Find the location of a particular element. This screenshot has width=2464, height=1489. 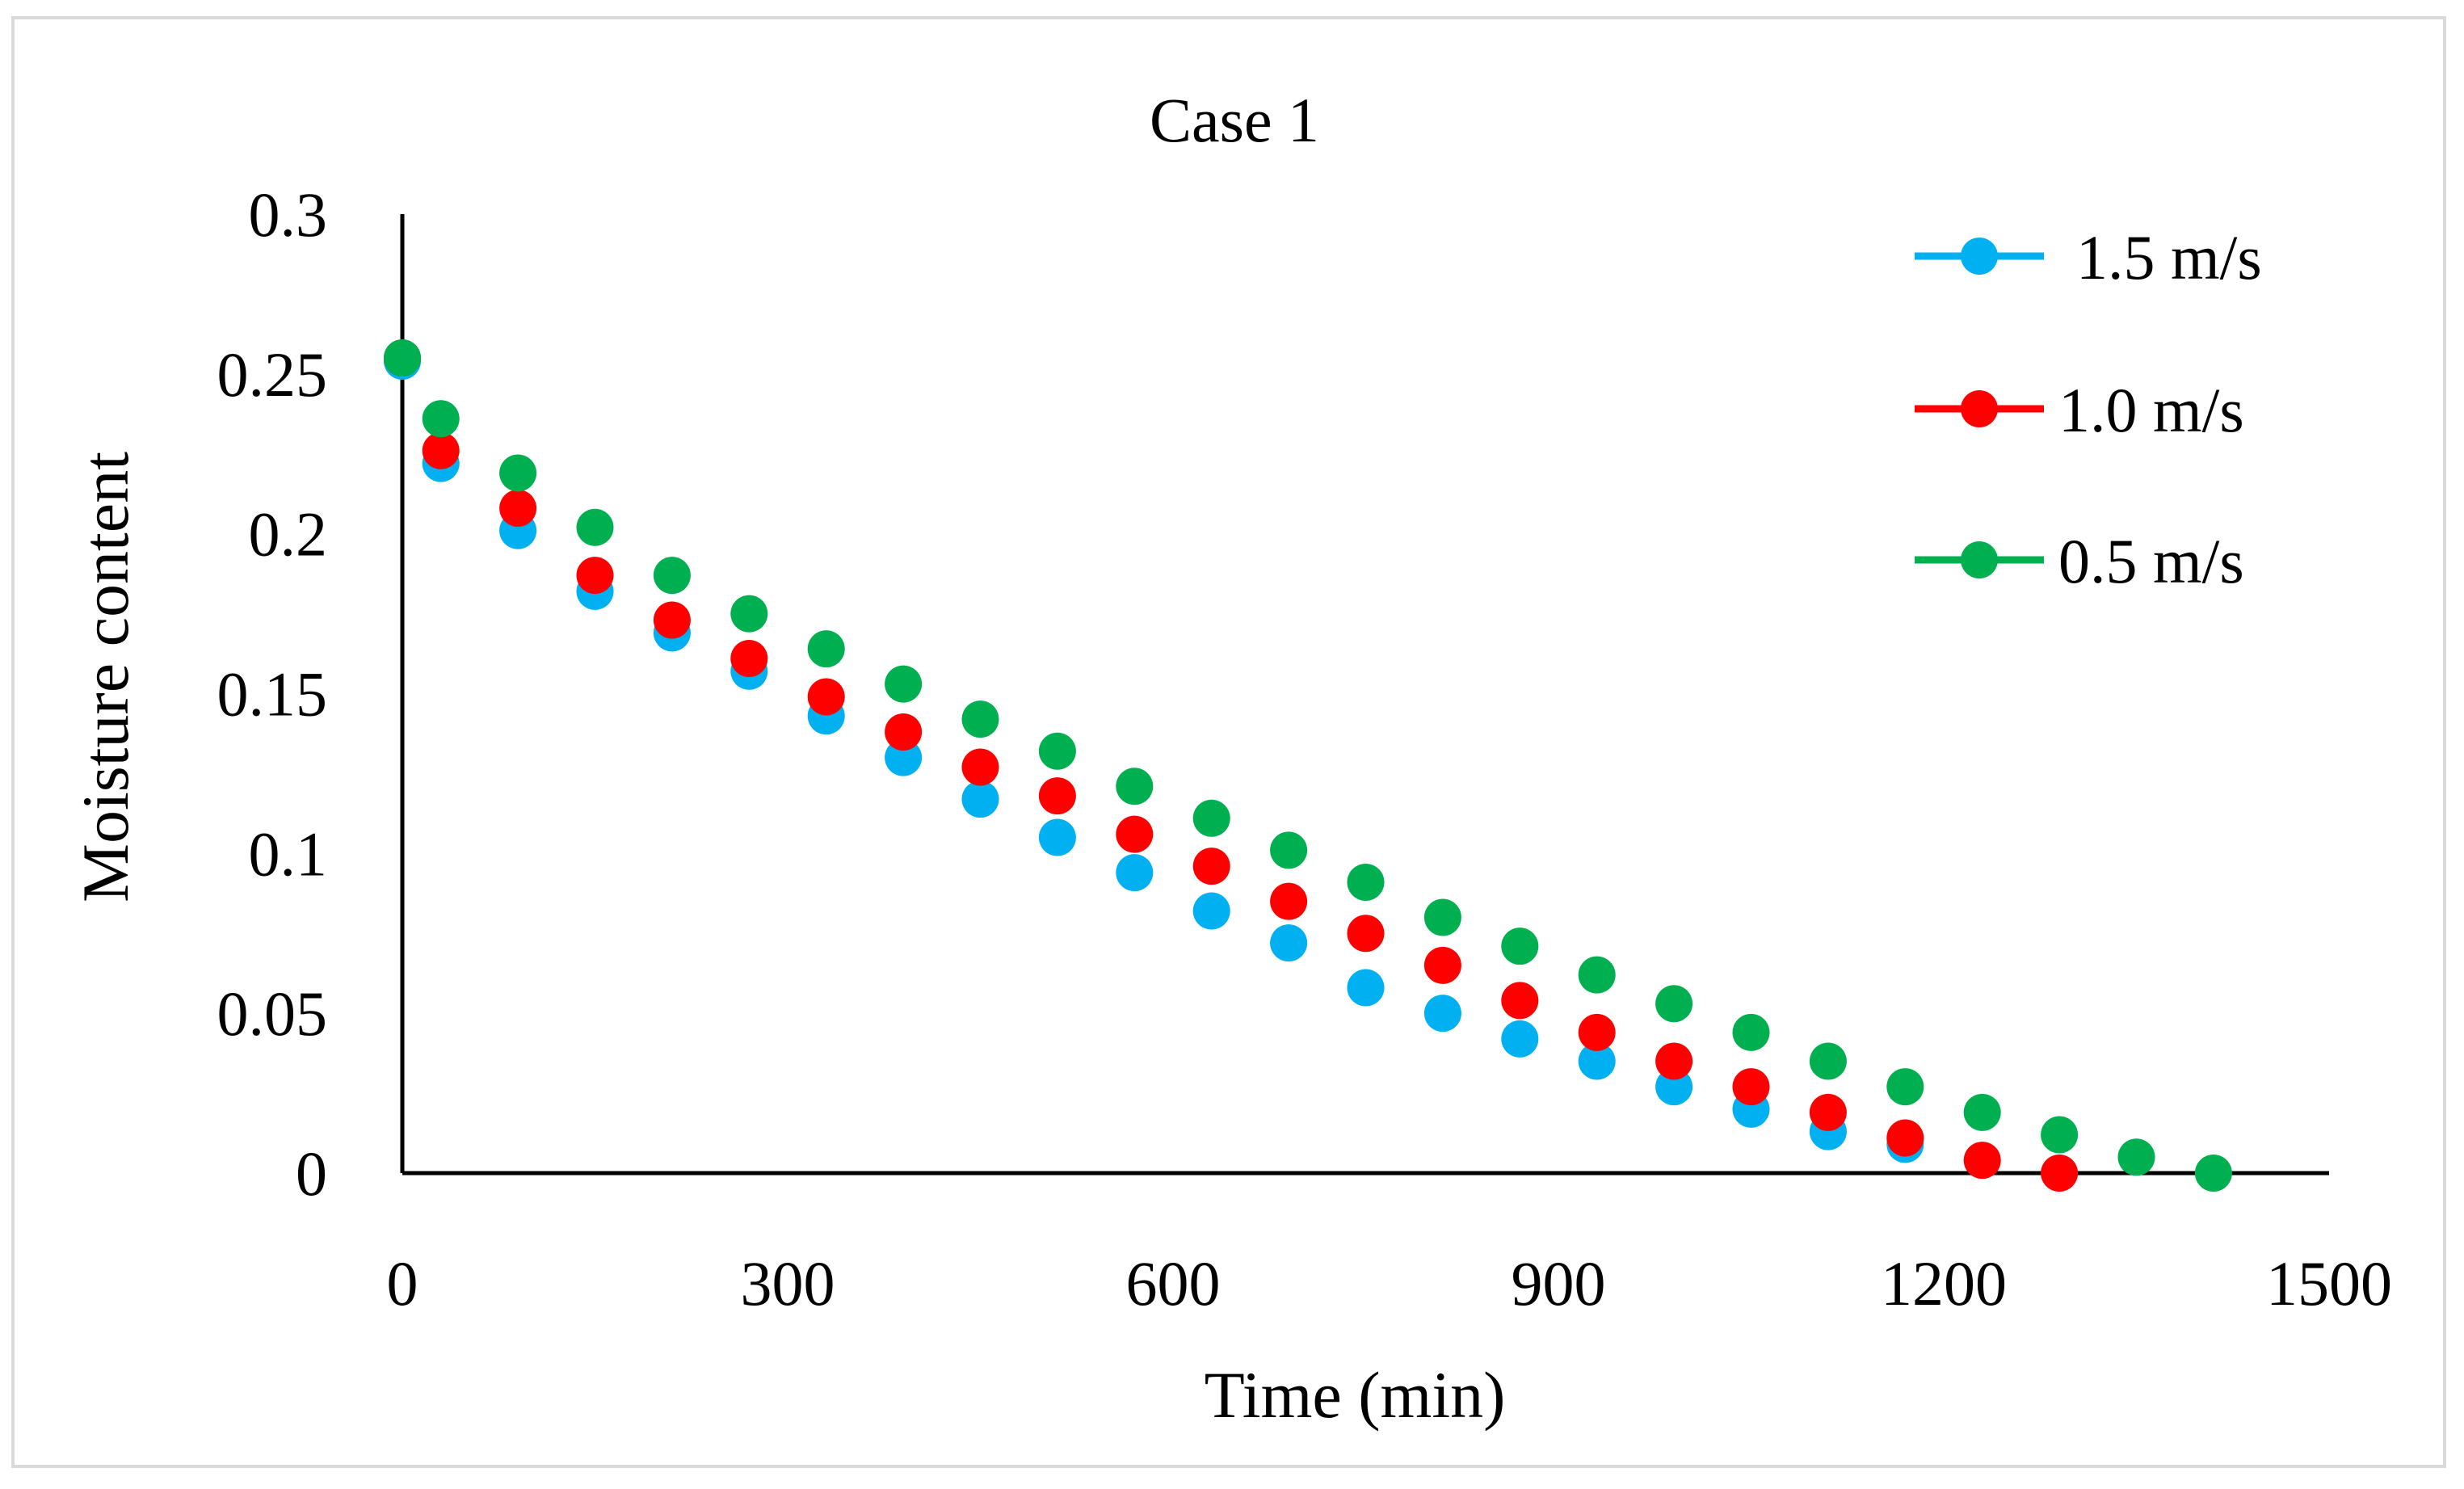

legend-item: 1.5 m/s is located at coordinates (2088, 257).